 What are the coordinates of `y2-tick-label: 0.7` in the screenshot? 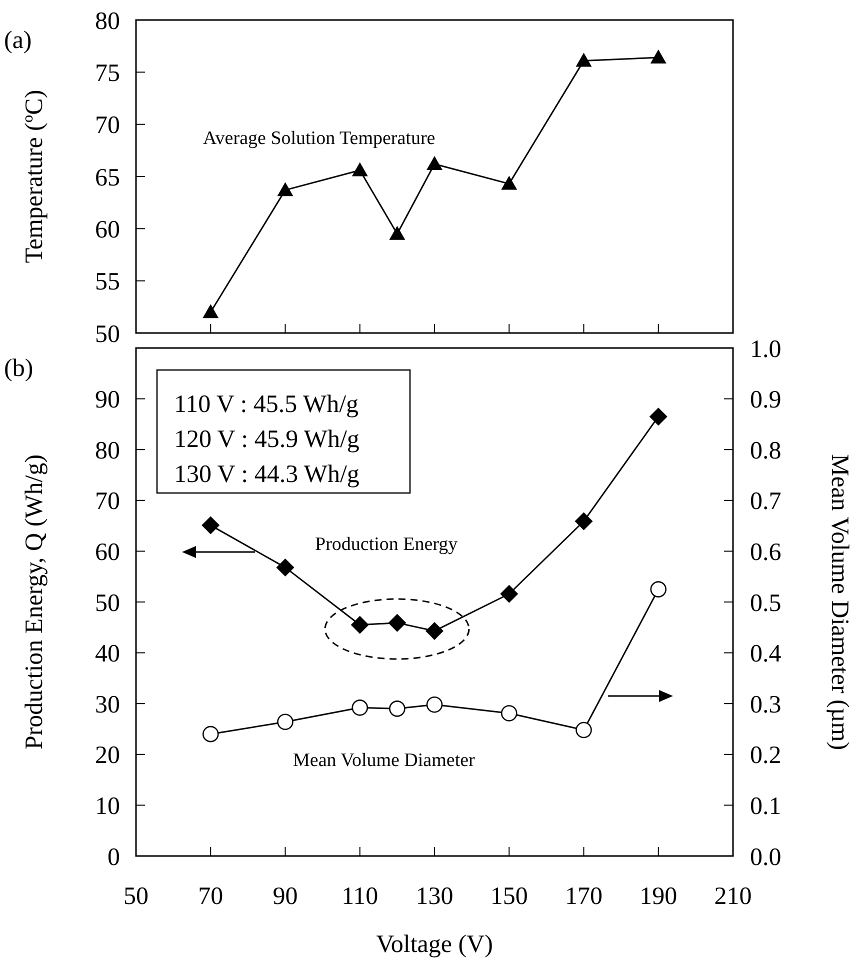 It's located at (766, 502).